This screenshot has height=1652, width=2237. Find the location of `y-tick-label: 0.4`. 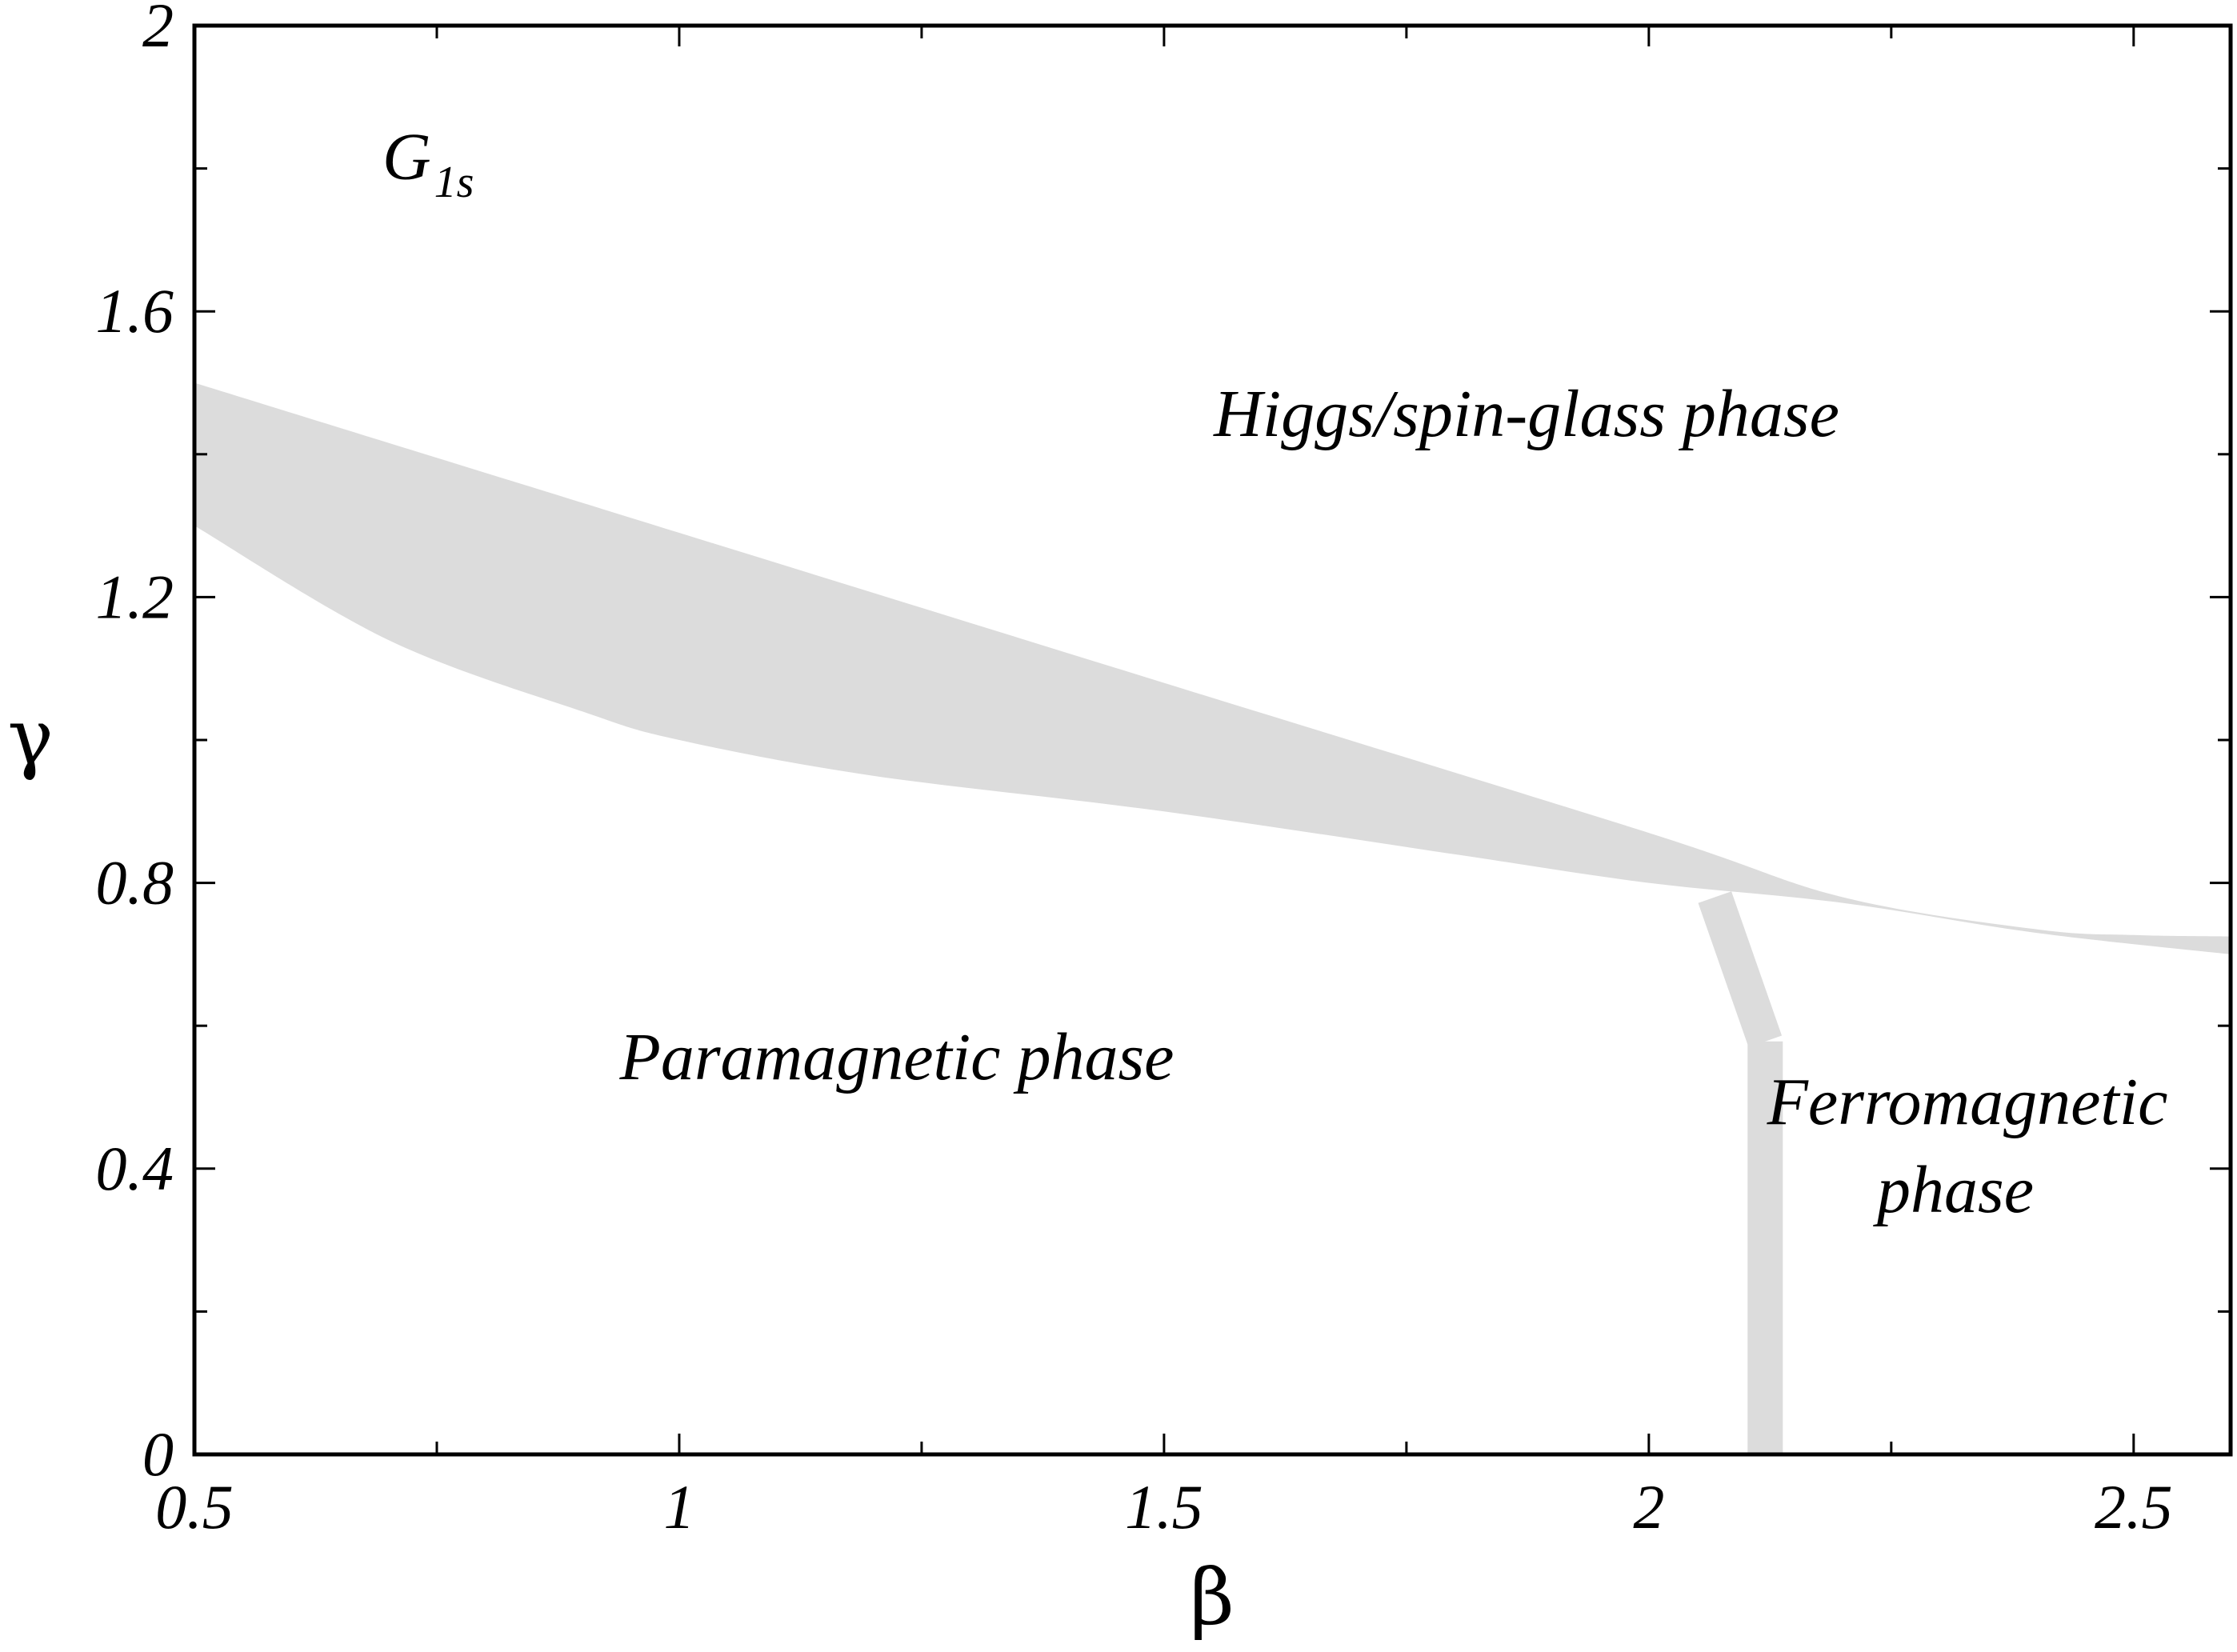

y-tick-label: 0.4 is located at coordinates (135, 1168).